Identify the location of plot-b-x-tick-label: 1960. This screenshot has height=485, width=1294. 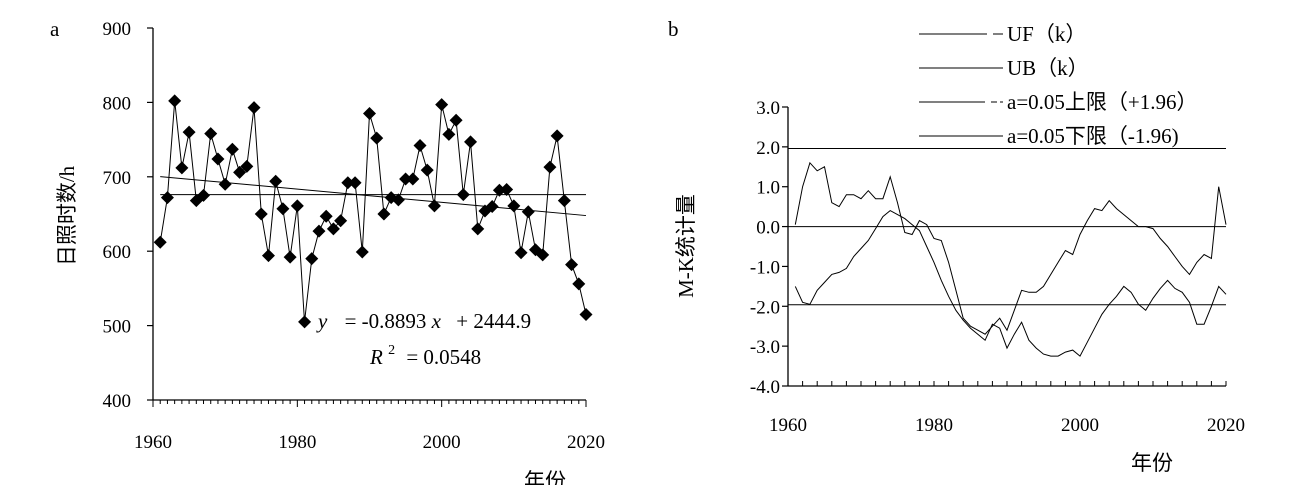
(788, 425).